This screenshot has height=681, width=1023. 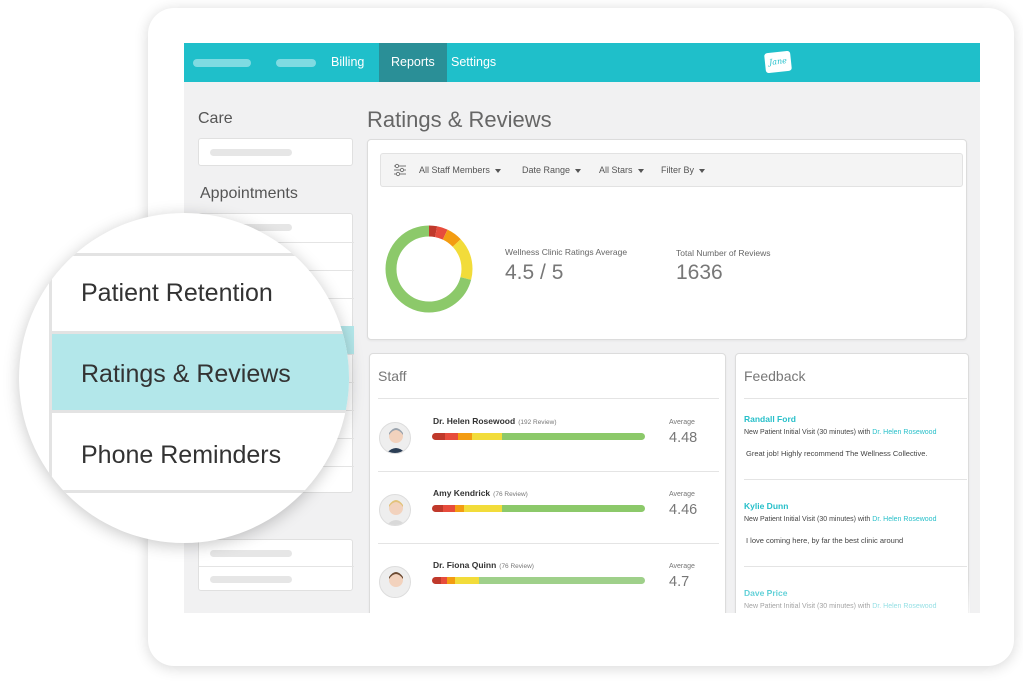 What do you see at coordinates (566, 252) in the screenshot?
I see `average-label: Wellness Clinic Ratings Average` at bounding box center [566, 252].